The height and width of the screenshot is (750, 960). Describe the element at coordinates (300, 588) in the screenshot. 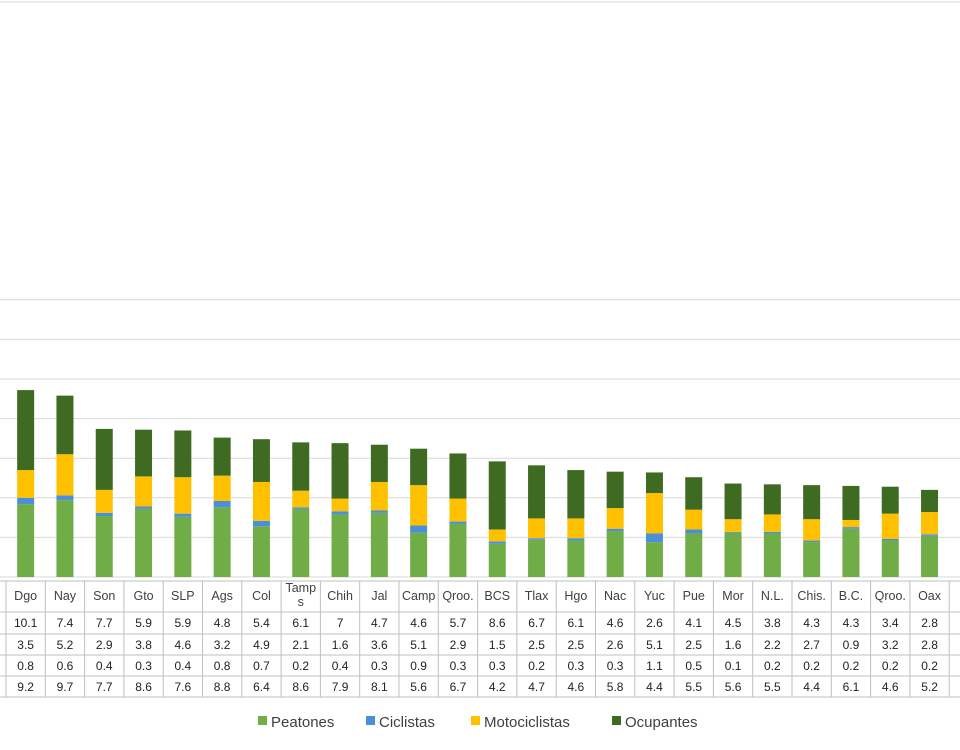

I see `category-label: Tamp` at that location.